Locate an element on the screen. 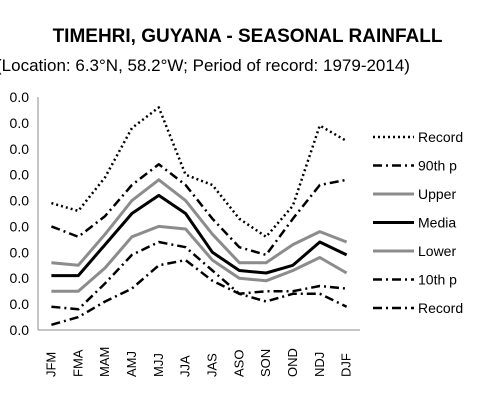  x-tick-label: MAM is located at coordinates (104, 362).